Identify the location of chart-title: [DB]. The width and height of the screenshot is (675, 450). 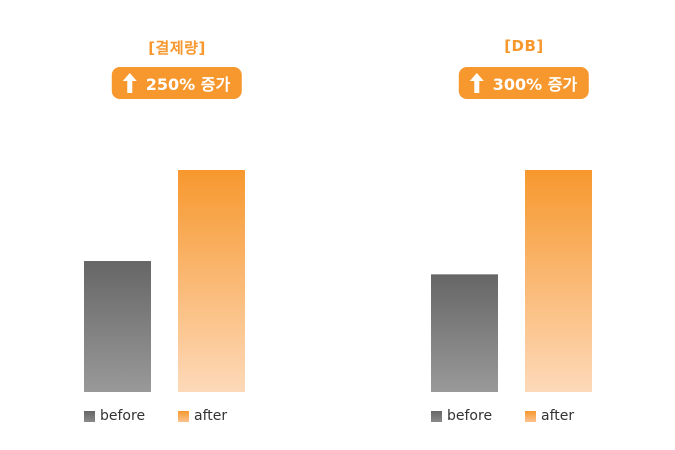
(524, 46).